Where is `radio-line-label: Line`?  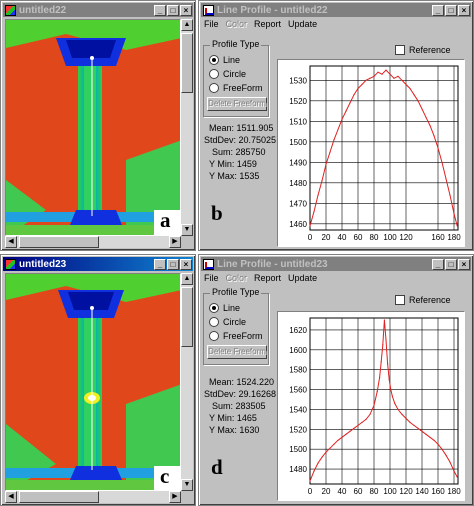 radio-line-label: Line is located at coordinates (232, 60).